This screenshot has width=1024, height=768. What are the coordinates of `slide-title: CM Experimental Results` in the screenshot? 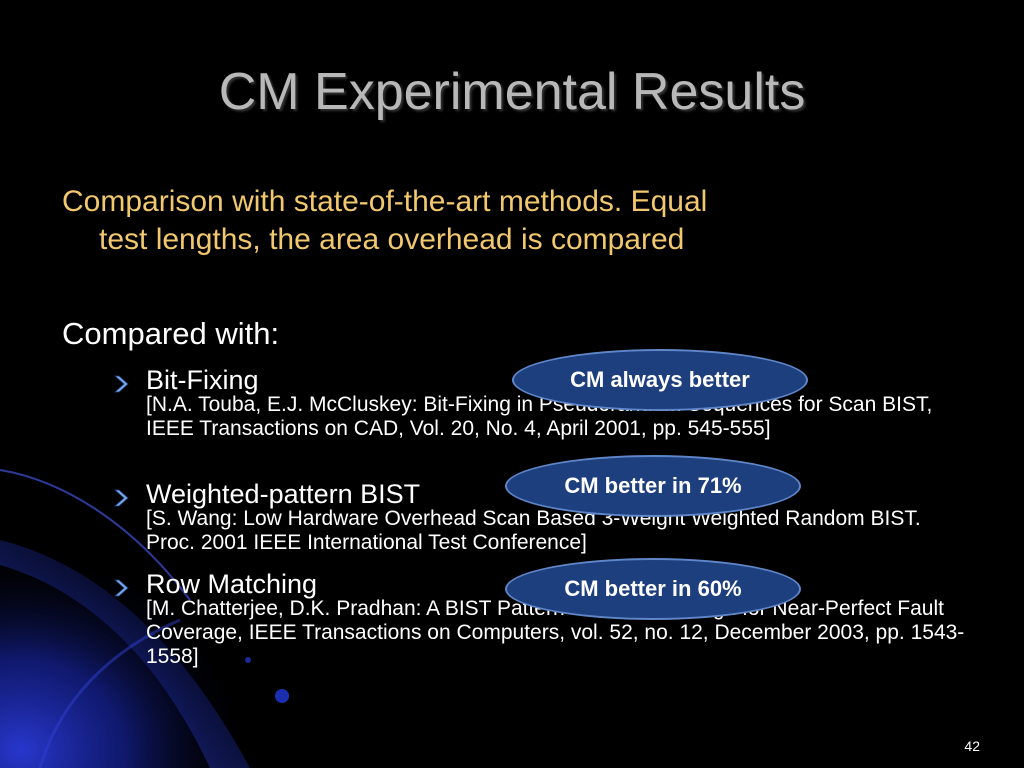 It's located at (512, 92).